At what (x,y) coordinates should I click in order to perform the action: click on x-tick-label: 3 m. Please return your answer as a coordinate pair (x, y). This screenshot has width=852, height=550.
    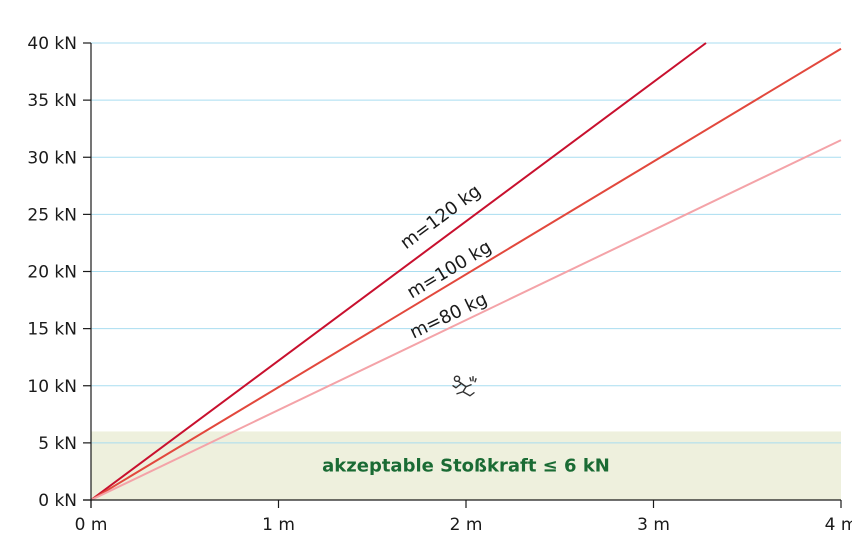
    Looking at the image, I should click on (653, 525).